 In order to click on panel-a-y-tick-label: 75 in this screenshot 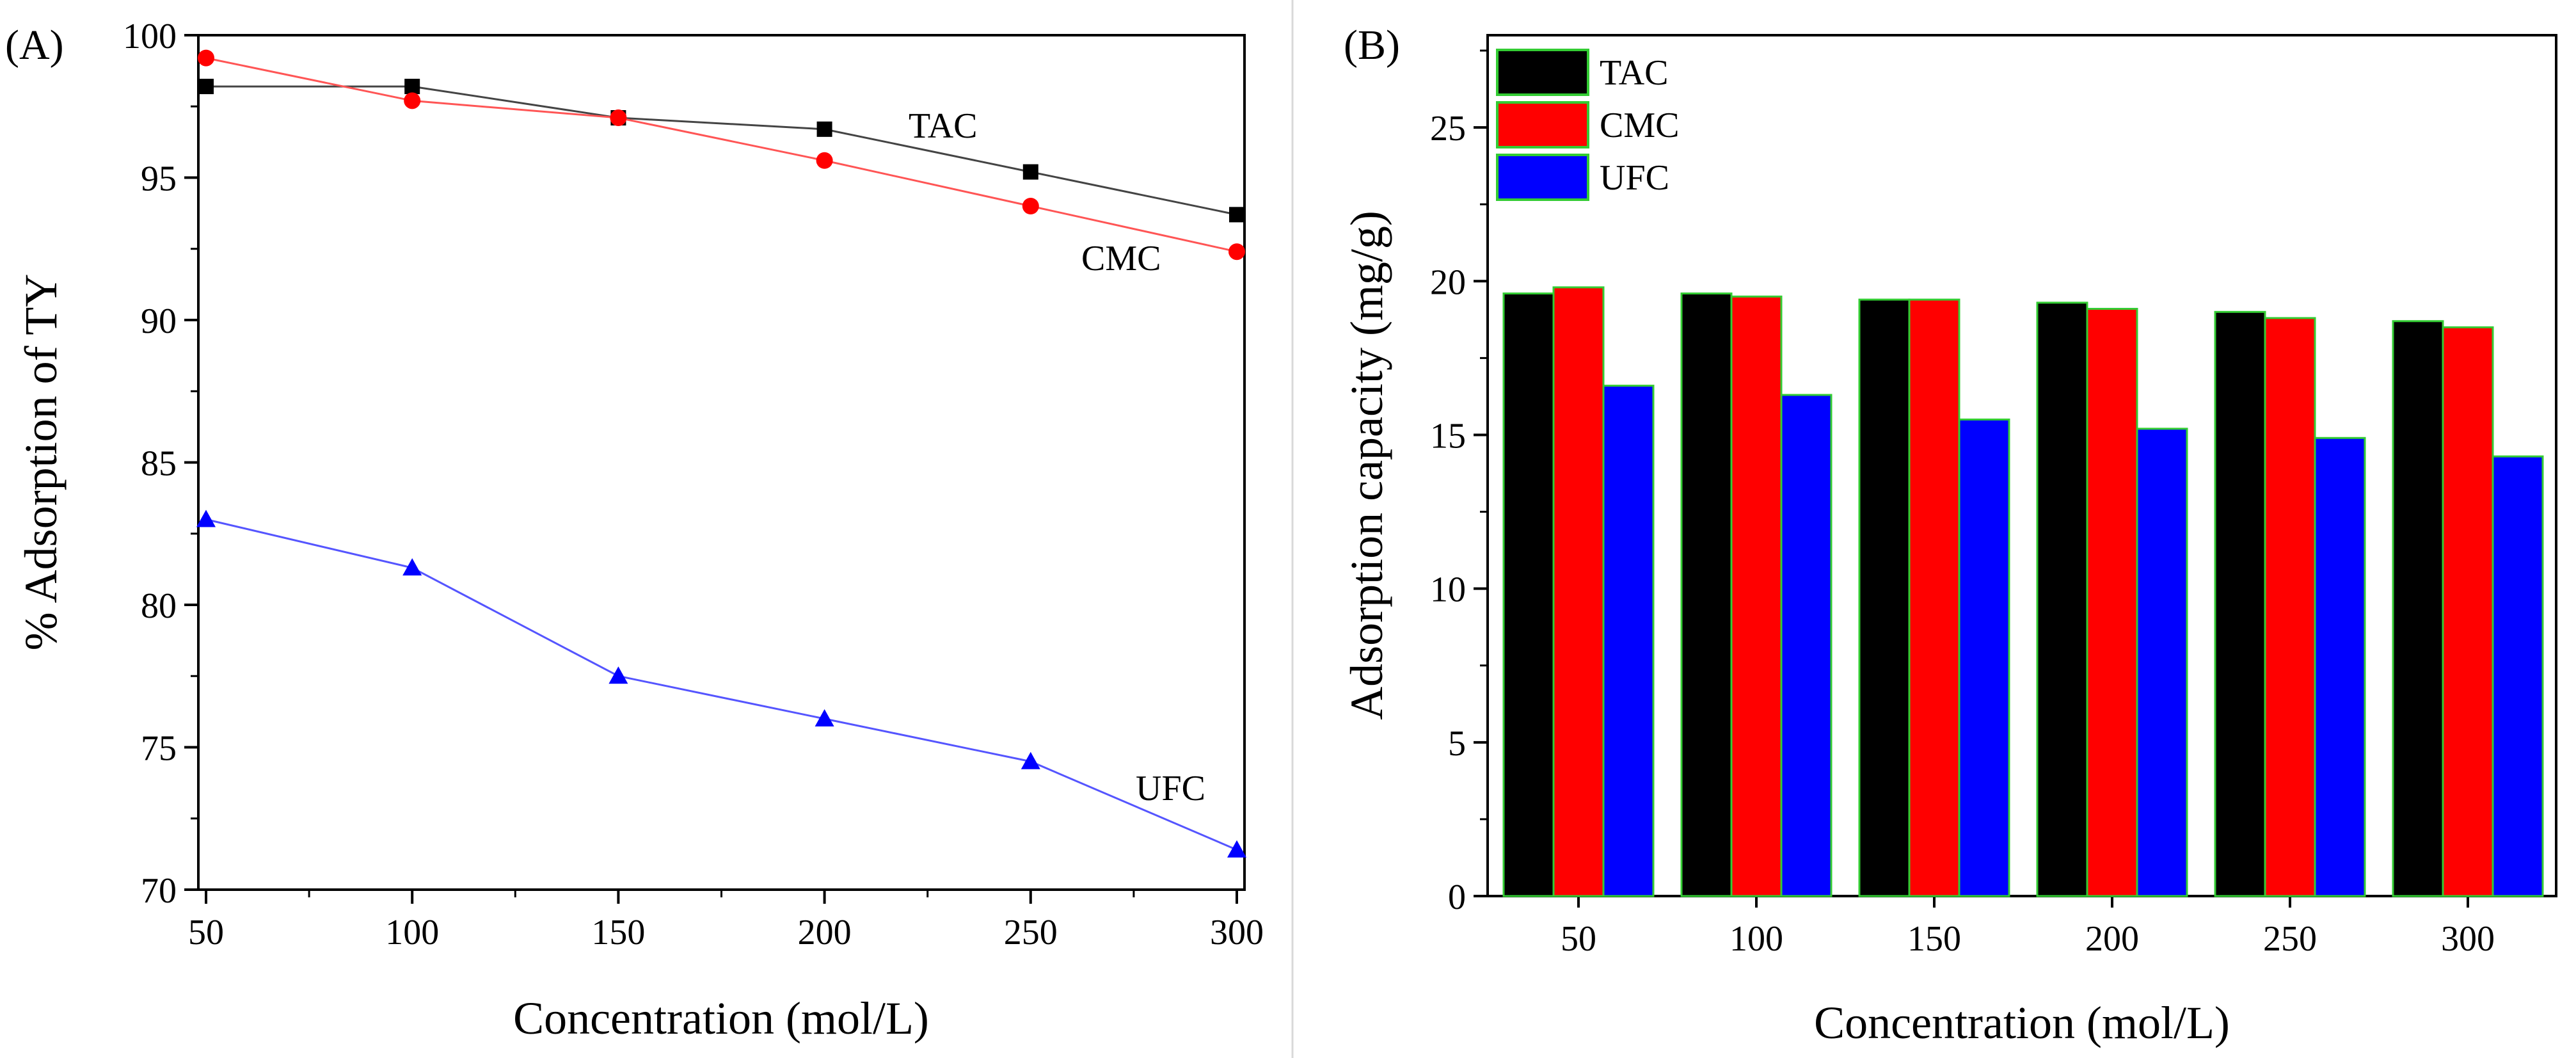, I will do `click(159, 749)`.